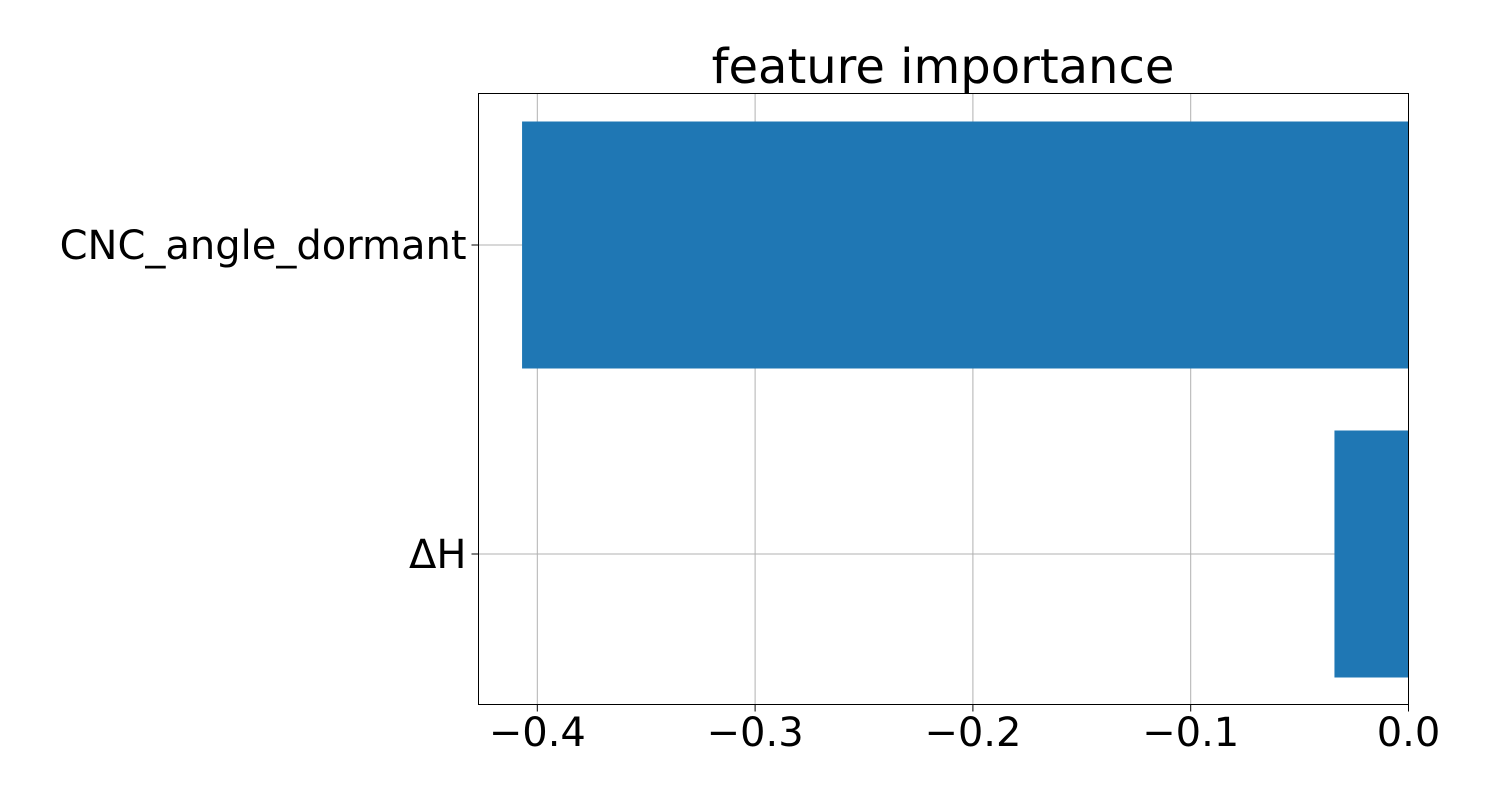  Describe the element at coordinates (437, 555) in the screenshot. I see `y-tick-label: ΔH` at that location.